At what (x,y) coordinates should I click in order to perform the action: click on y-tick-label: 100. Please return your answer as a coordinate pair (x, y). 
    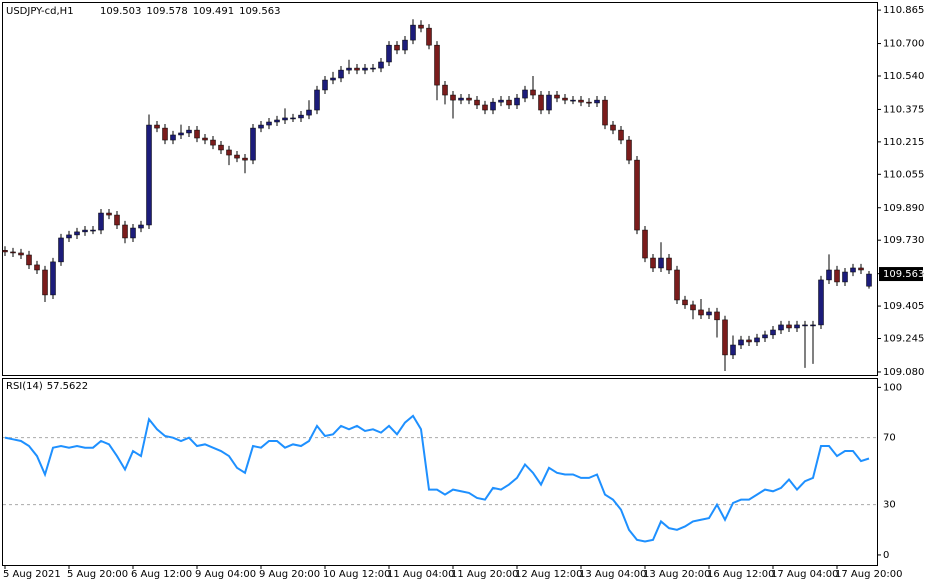
    Looking at the image, I should click on (892, 387).